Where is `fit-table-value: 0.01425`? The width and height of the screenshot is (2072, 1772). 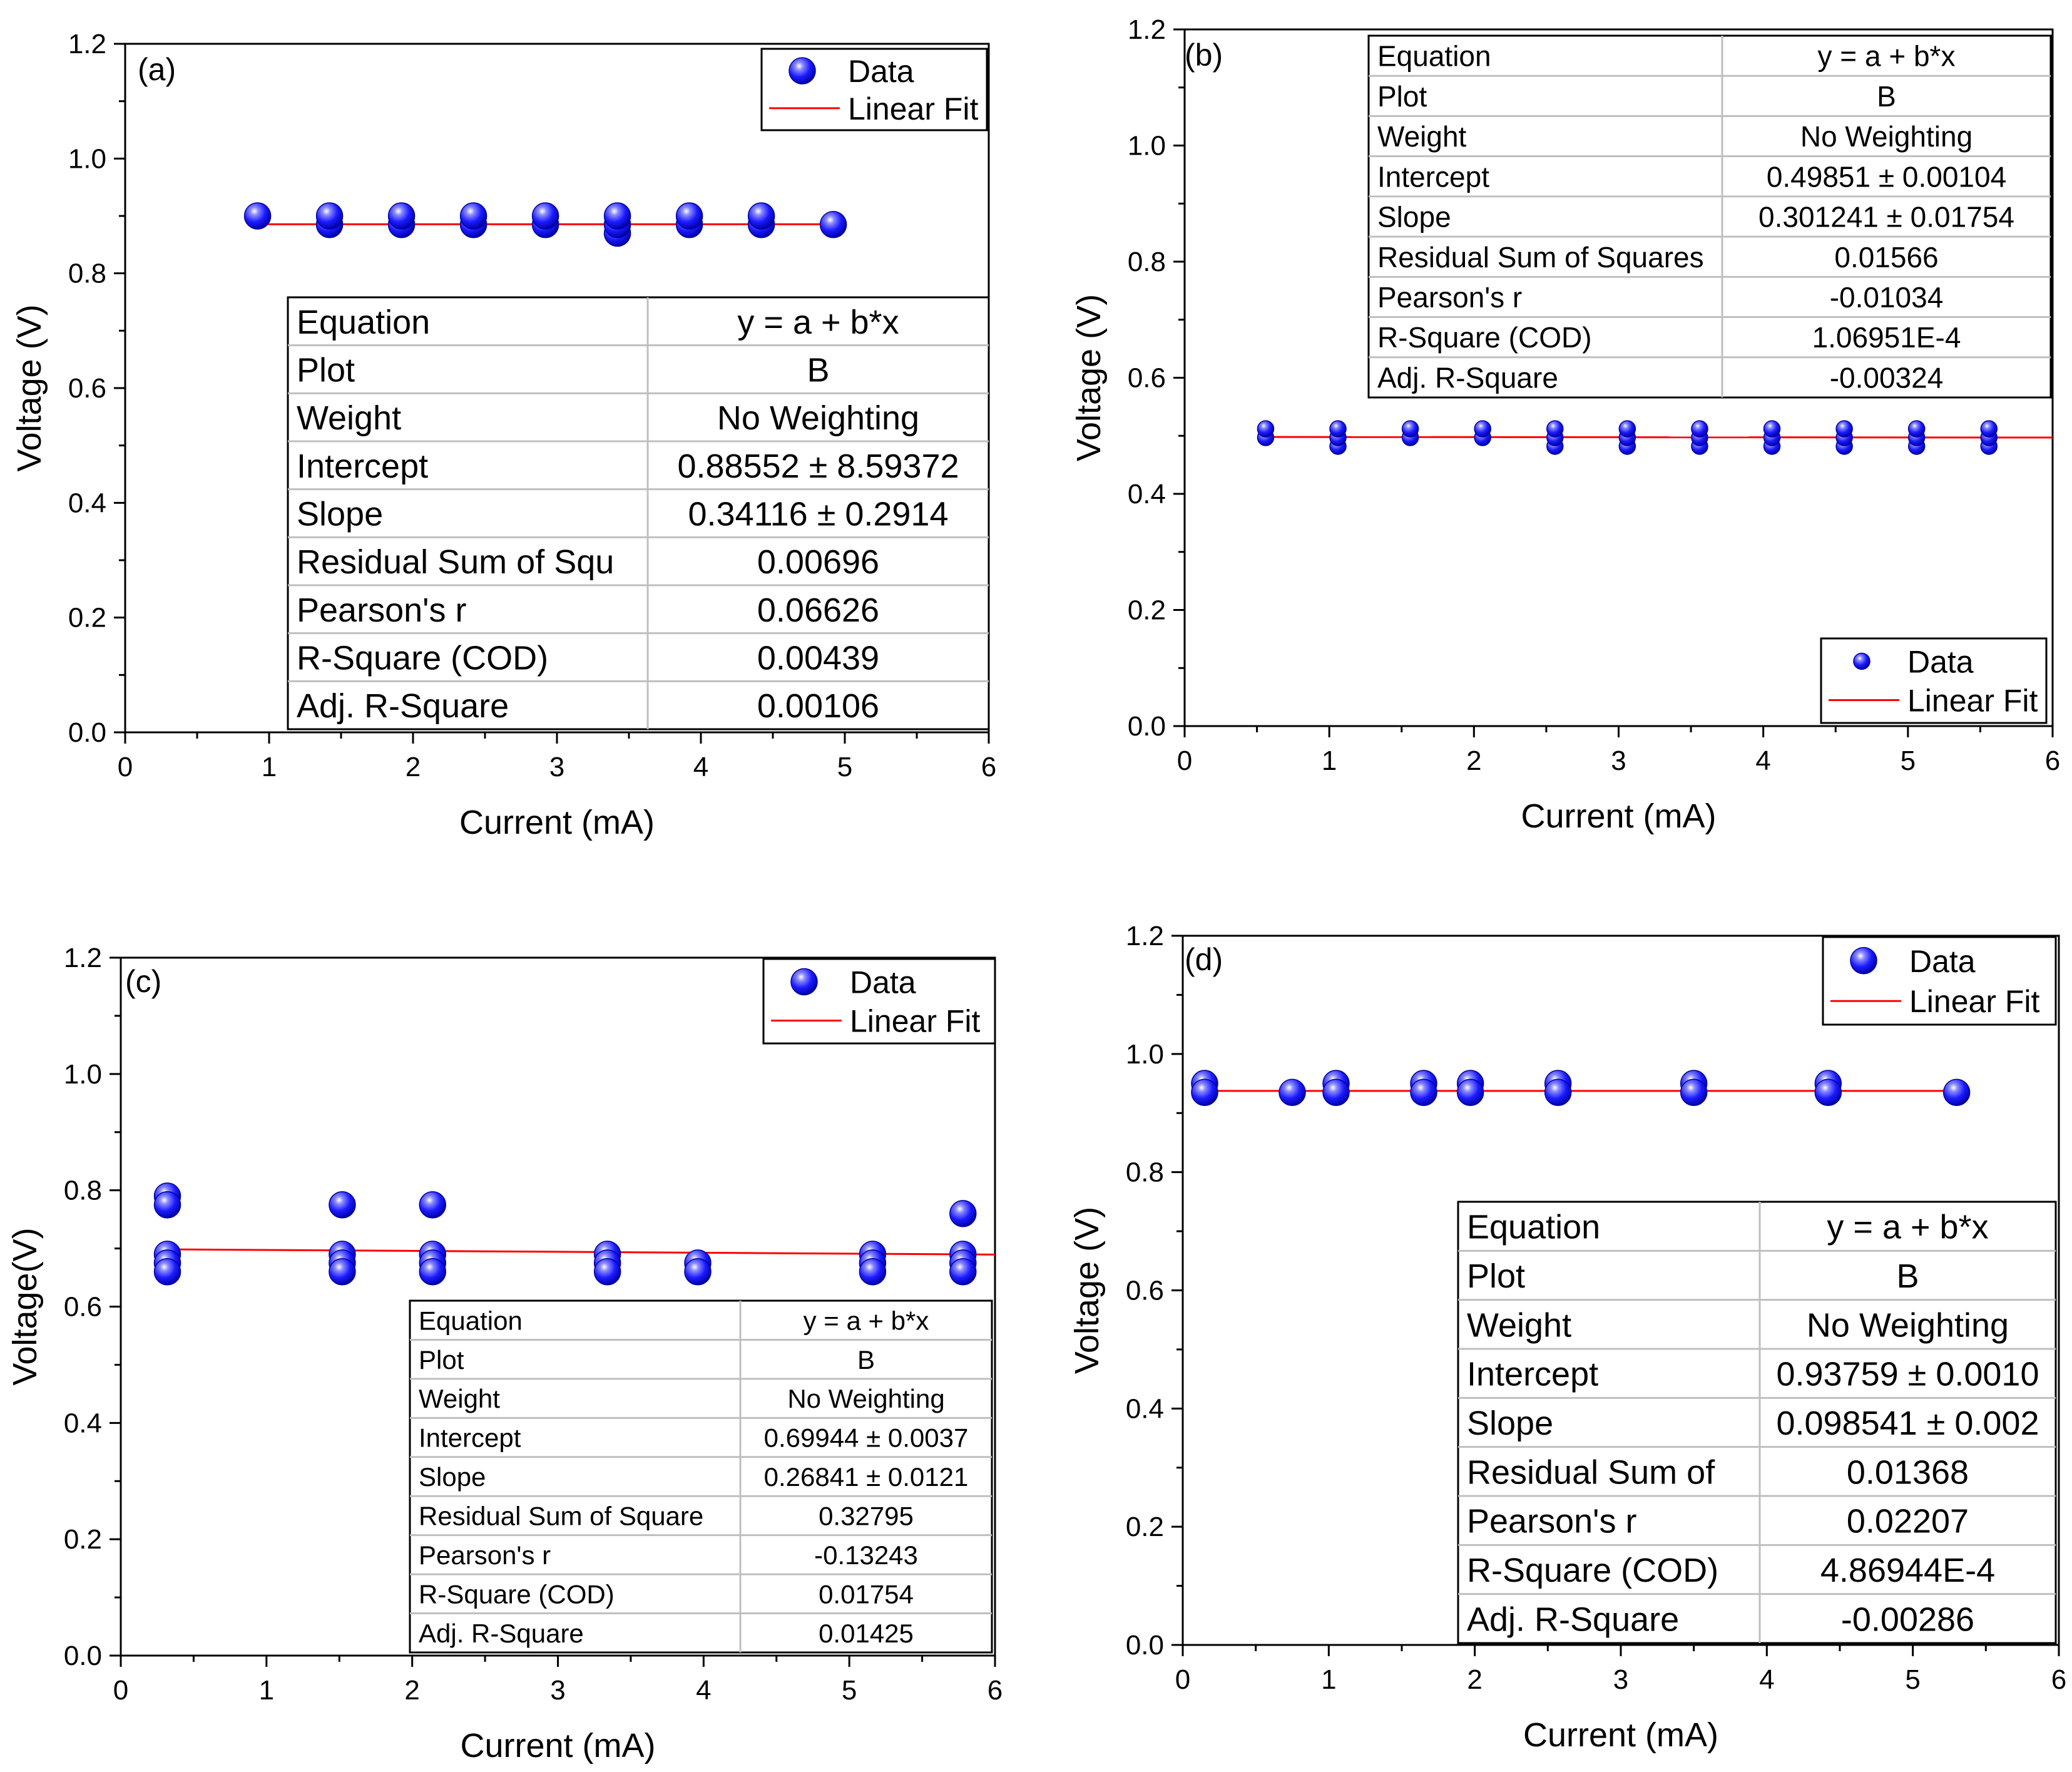 fit-table-value: 0.01425 is located at coordinates (866, 1633).